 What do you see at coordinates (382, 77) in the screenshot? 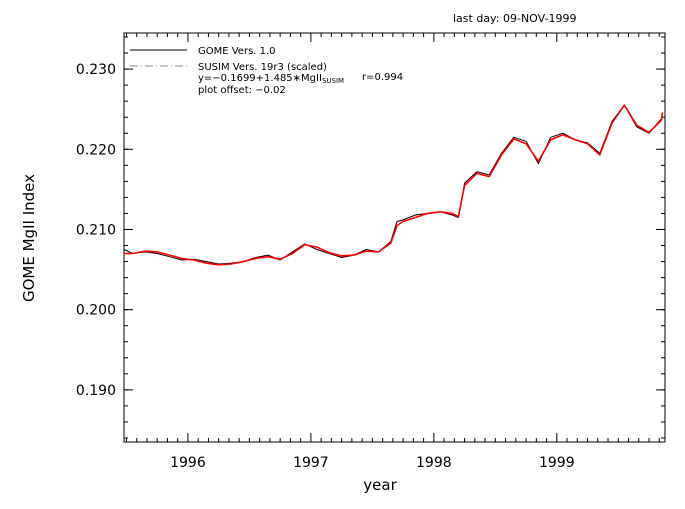
I see `legend-correlation: r=0.994` at bounding box center [382, 77].